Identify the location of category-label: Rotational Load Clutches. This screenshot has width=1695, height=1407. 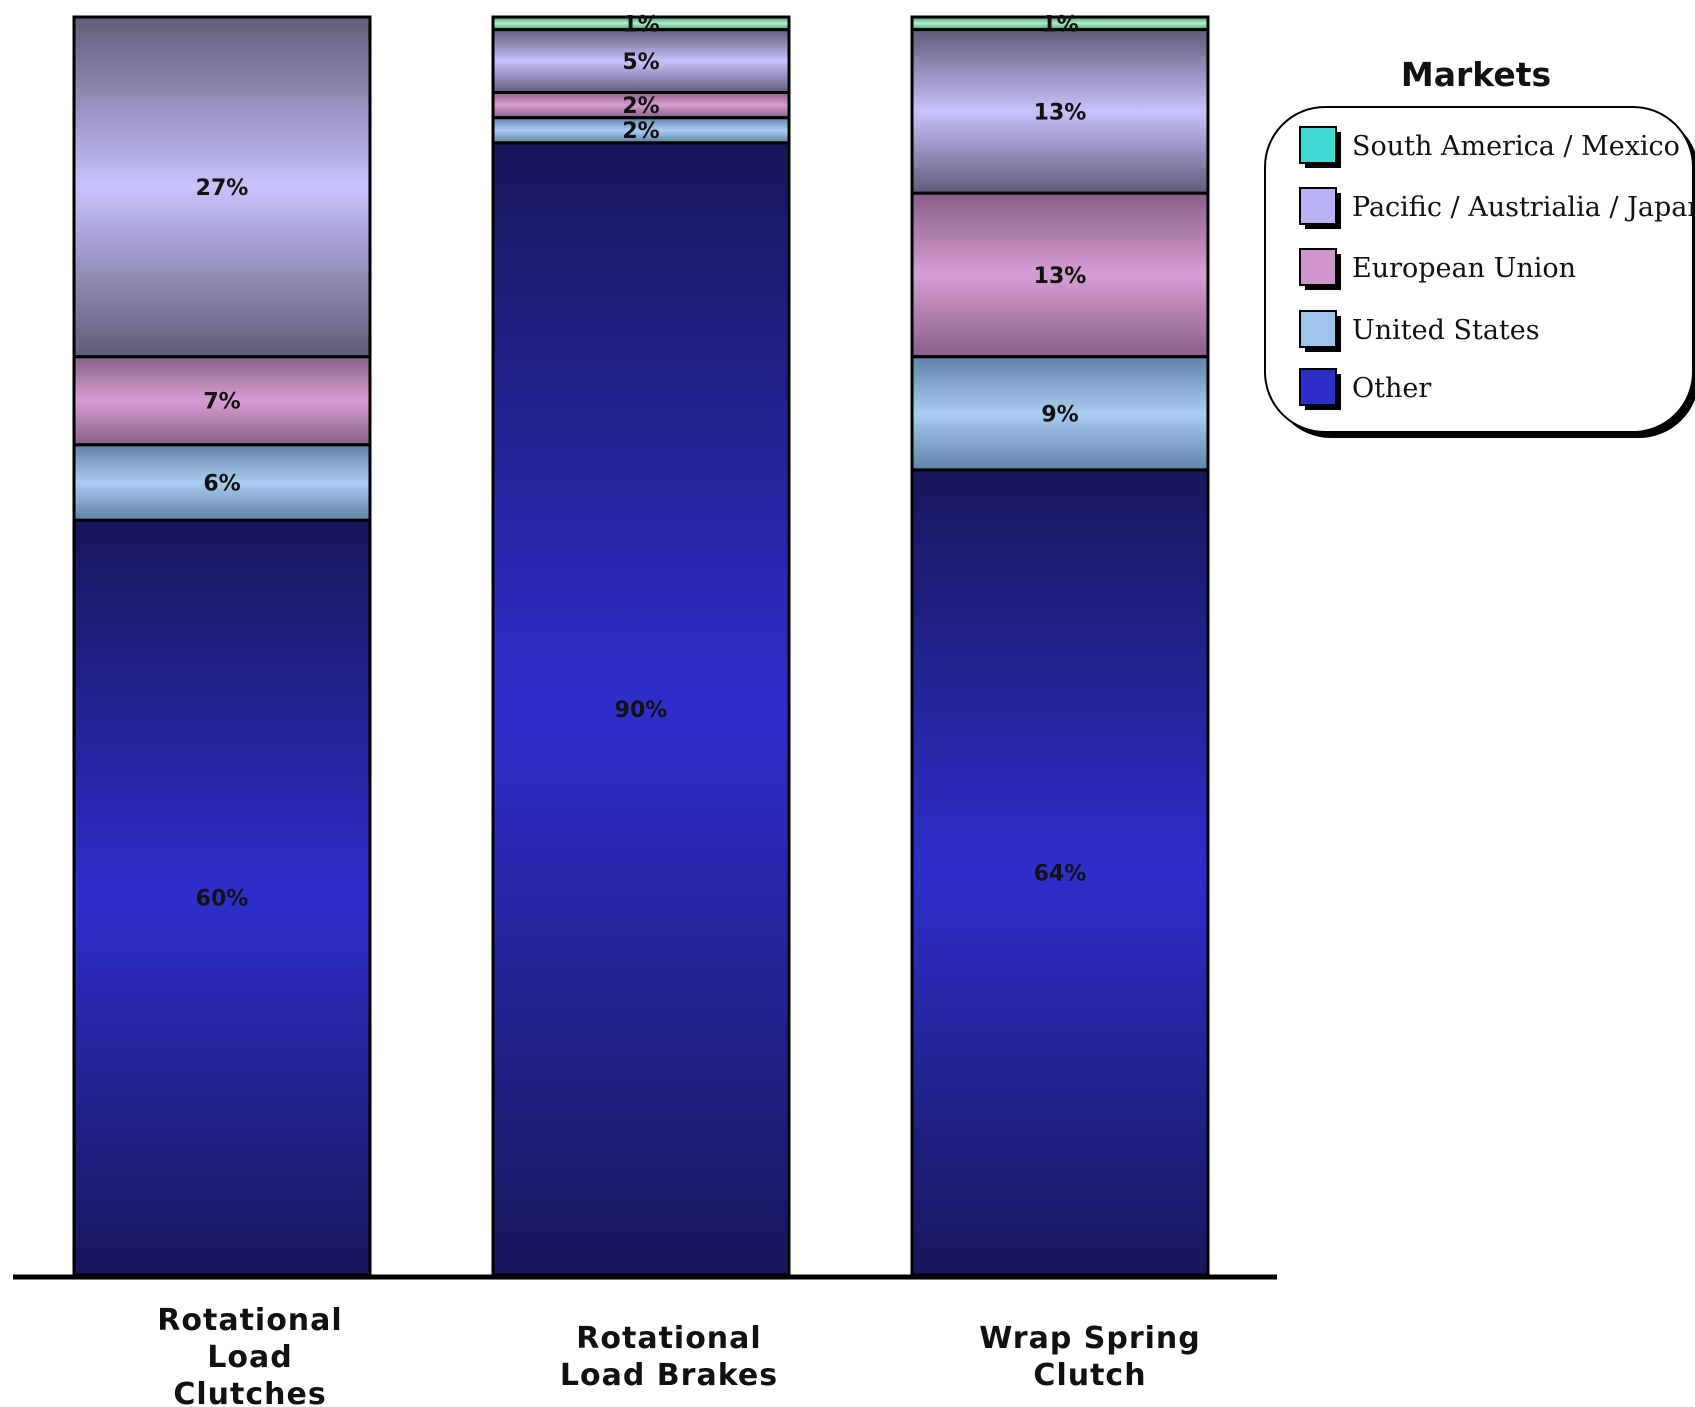
(249, 1355).